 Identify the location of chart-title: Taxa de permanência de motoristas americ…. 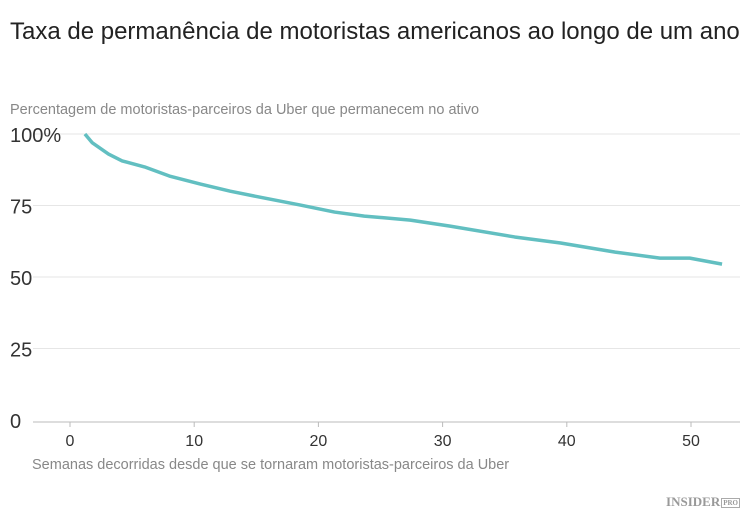
(375, 31).